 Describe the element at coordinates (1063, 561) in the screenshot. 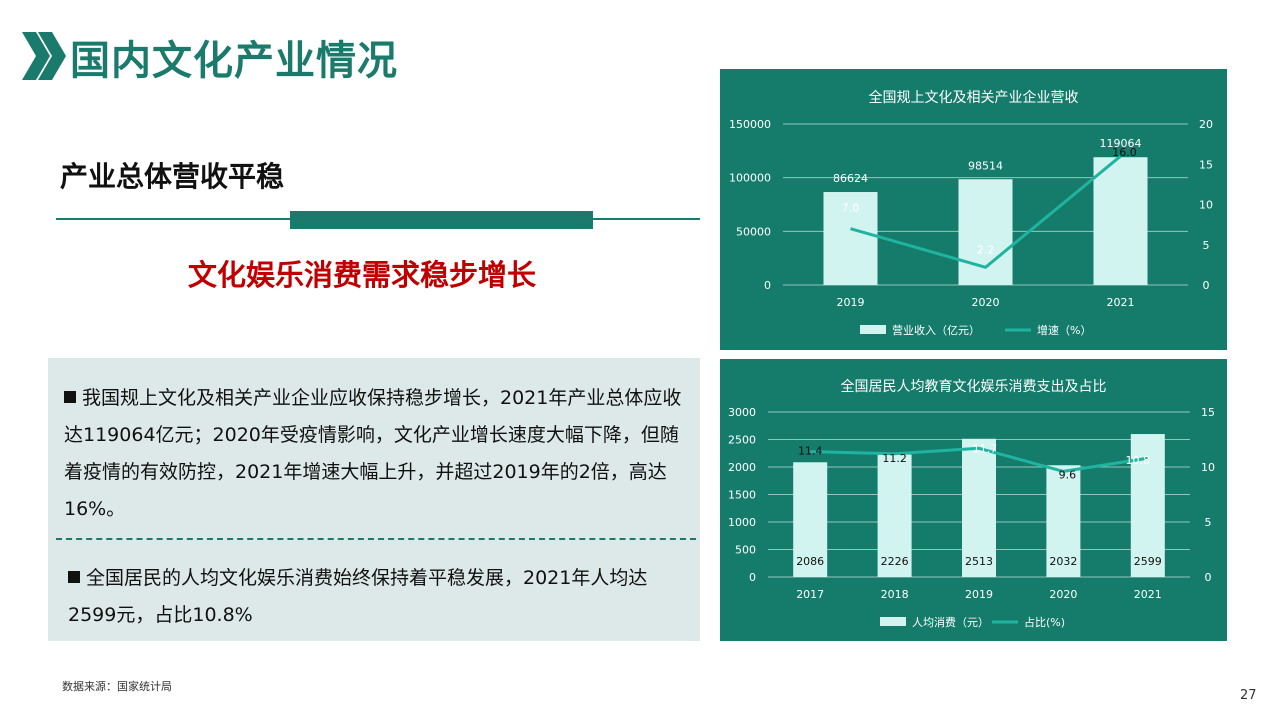

I see `bar-data-label: 2032` at that location.